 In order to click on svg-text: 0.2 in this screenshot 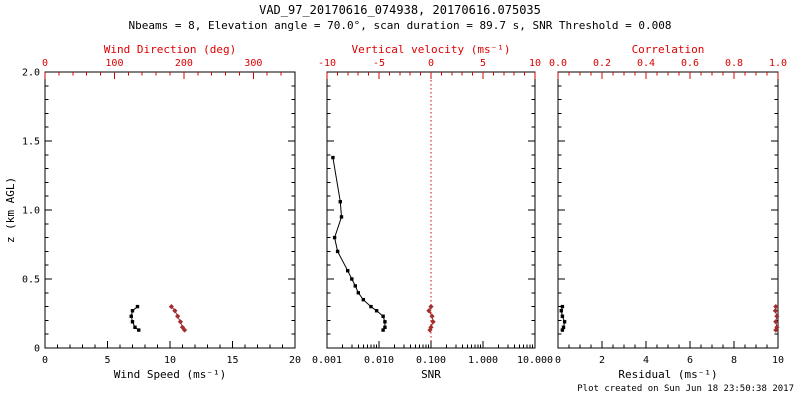, I will do `click(602, 63)`.